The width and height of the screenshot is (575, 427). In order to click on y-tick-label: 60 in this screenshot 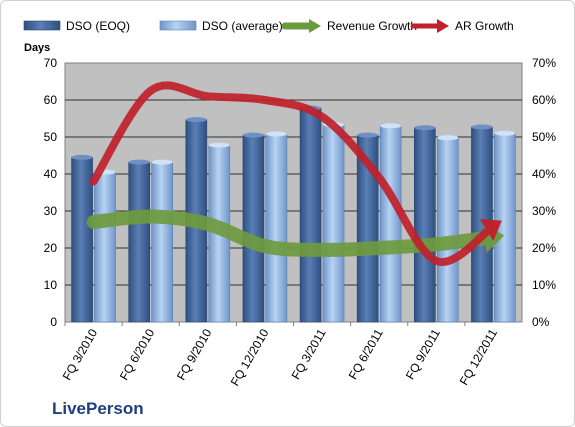, I will do `click(51, 100)`.